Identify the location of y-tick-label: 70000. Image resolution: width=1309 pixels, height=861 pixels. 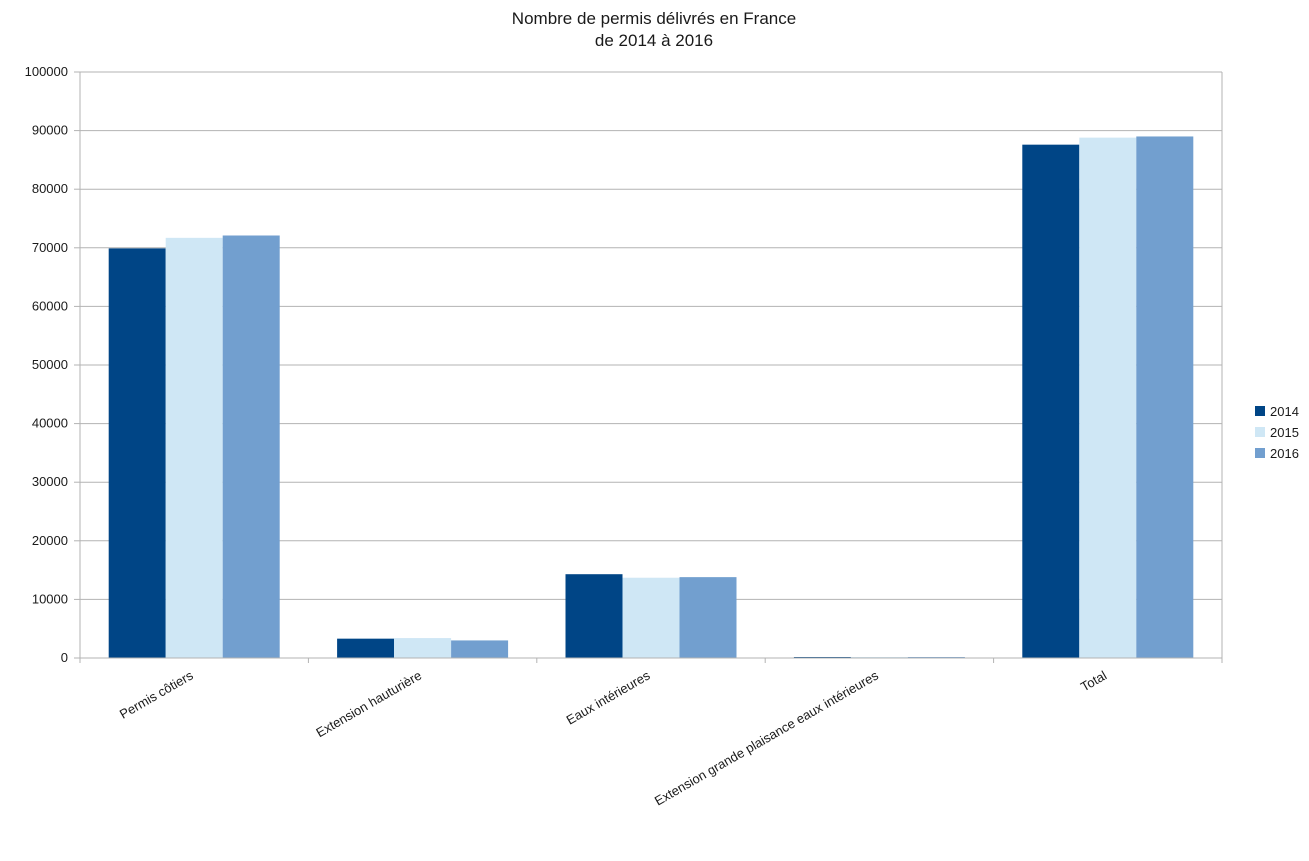
(50, 247).